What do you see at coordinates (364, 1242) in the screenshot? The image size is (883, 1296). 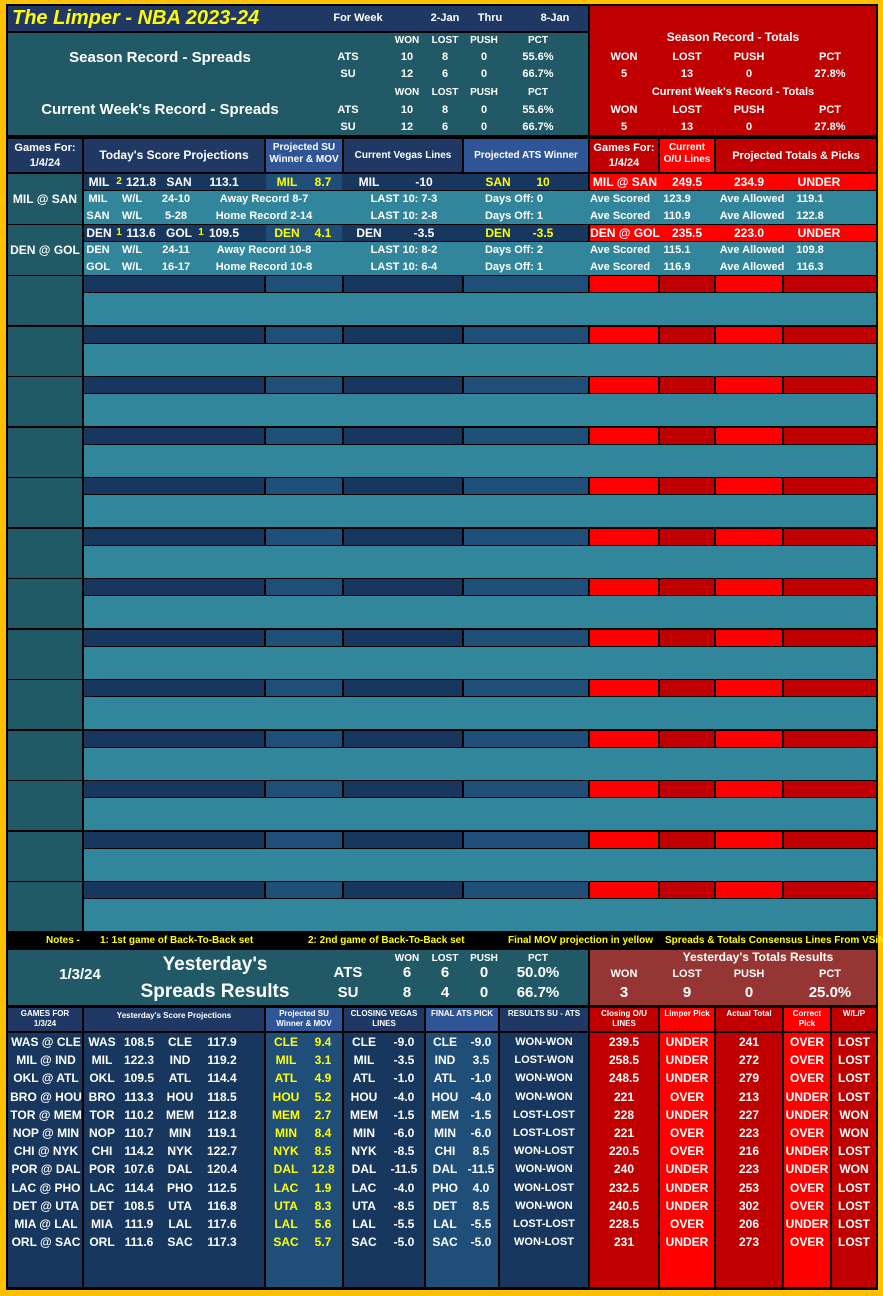 I see `result-cell: SAC` at bounding box center [364, 1242].